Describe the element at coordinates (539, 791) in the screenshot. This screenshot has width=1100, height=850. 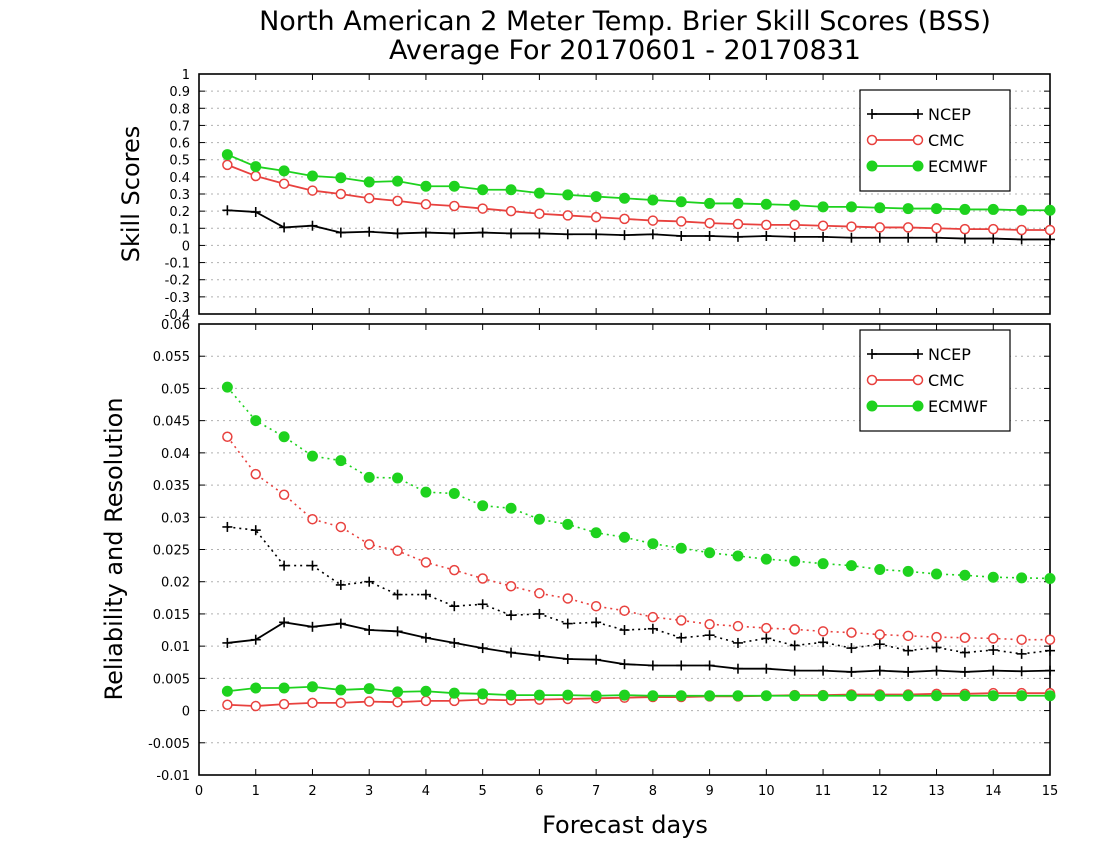
I see `x-tick-label: 6` at that location.